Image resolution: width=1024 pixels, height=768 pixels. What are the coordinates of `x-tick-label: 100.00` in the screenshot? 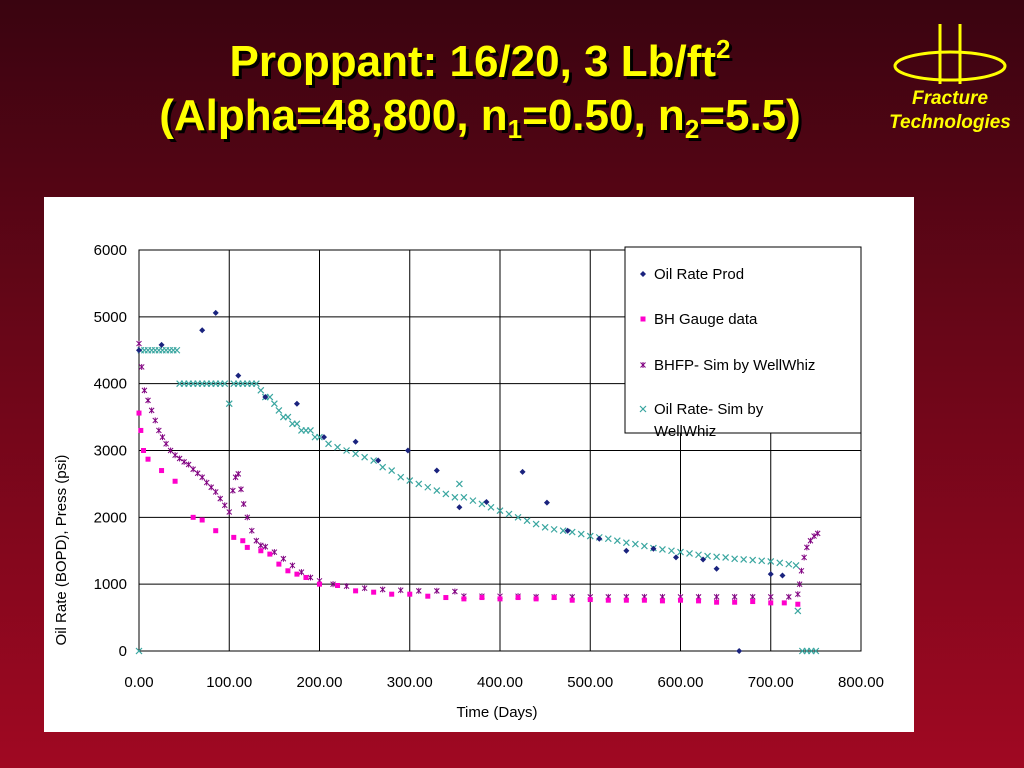 It's located at (229, 682).